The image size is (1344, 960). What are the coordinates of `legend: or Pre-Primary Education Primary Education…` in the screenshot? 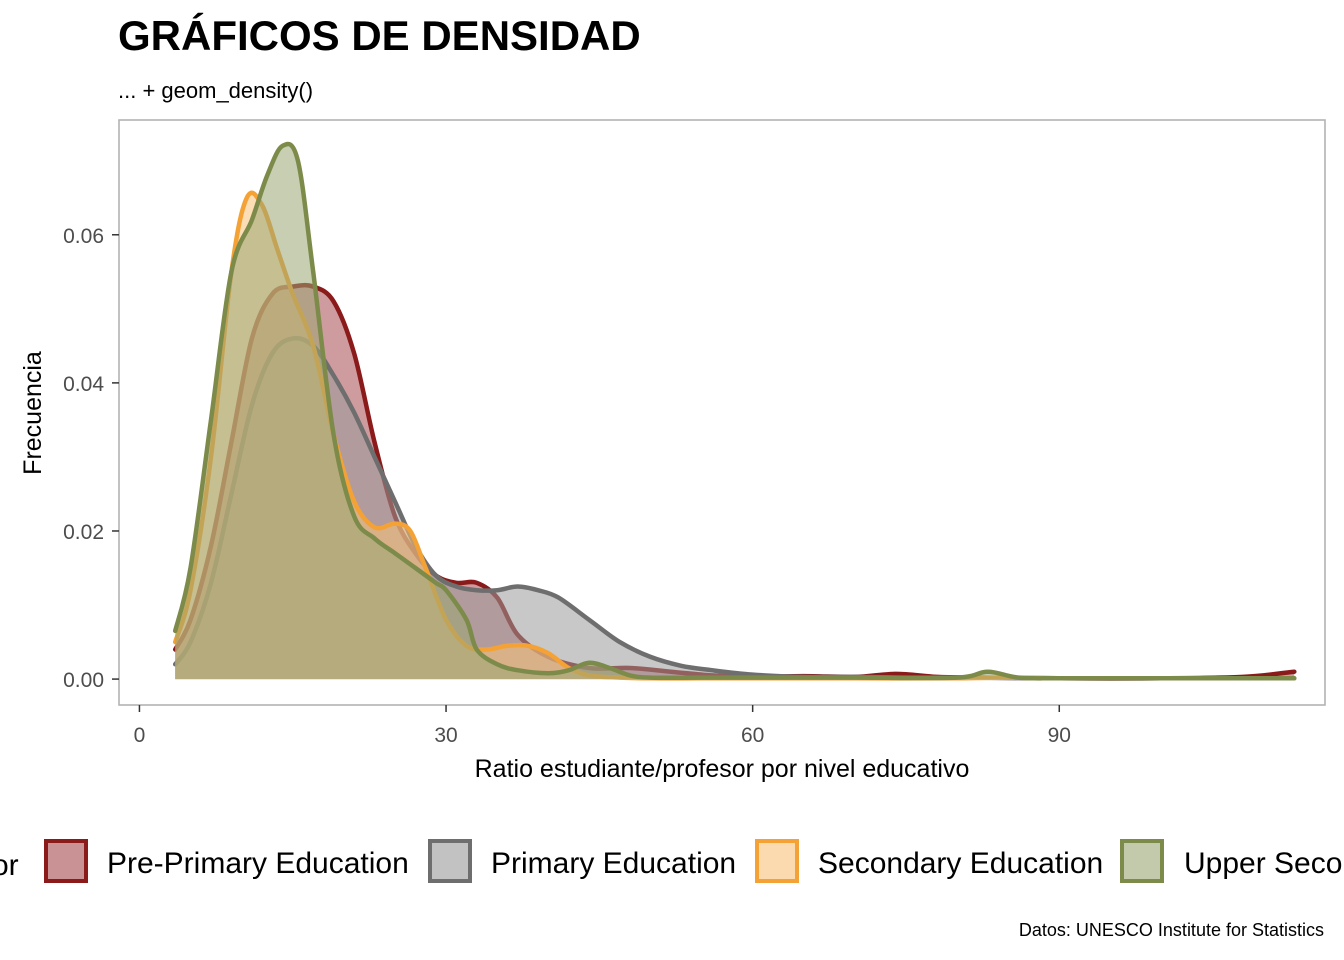 It's located at (672, 861).